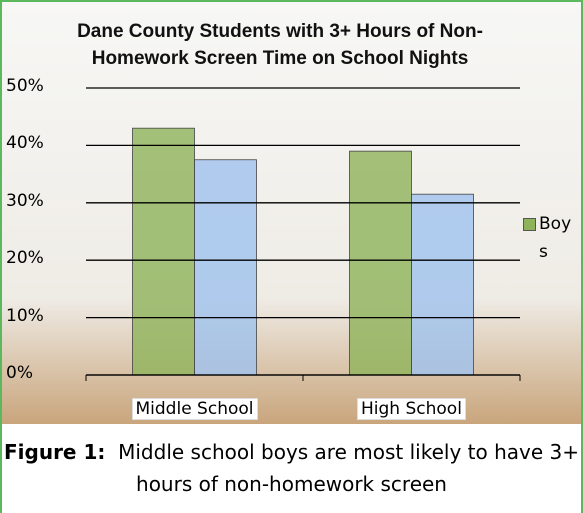  I want to click on legend-key, so click(529, 224).